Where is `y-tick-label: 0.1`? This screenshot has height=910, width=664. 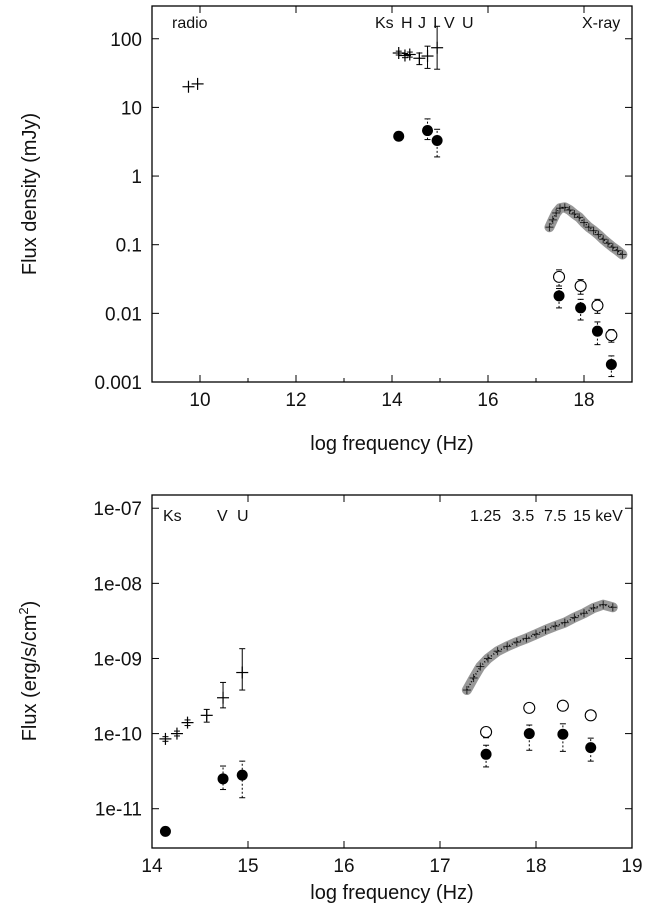
y-tick-label: 0.1 is located at coordinates (129, 246).